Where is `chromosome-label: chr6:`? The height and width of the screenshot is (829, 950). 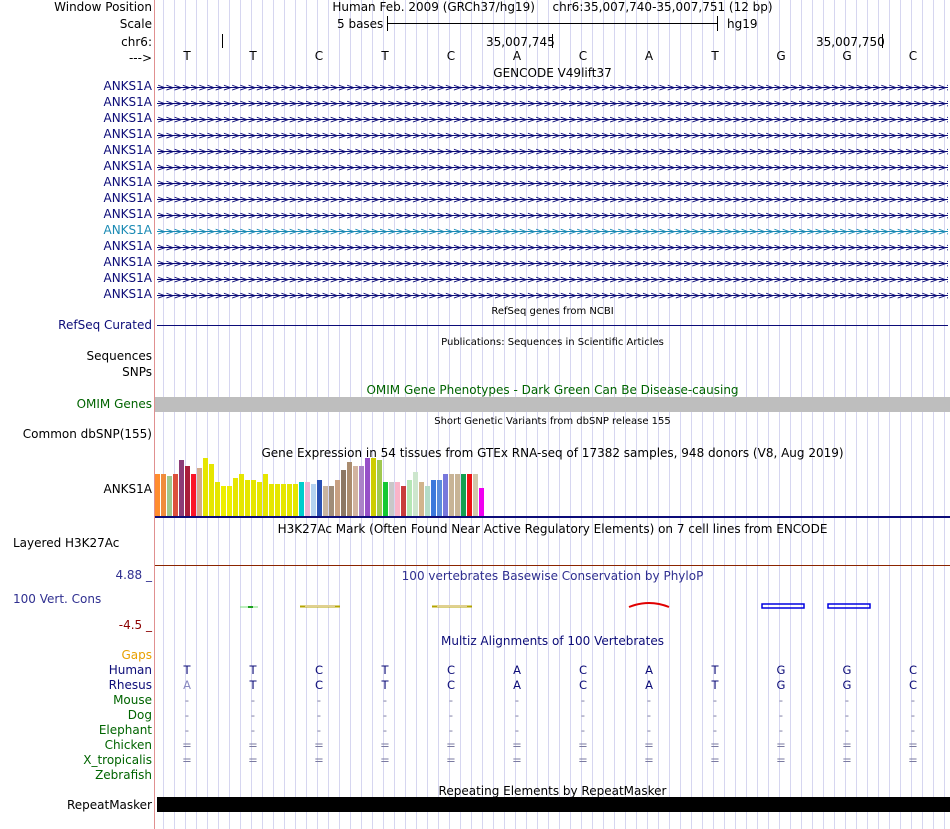
chromosome-label: chr6: is located at coordinates (136, 42).